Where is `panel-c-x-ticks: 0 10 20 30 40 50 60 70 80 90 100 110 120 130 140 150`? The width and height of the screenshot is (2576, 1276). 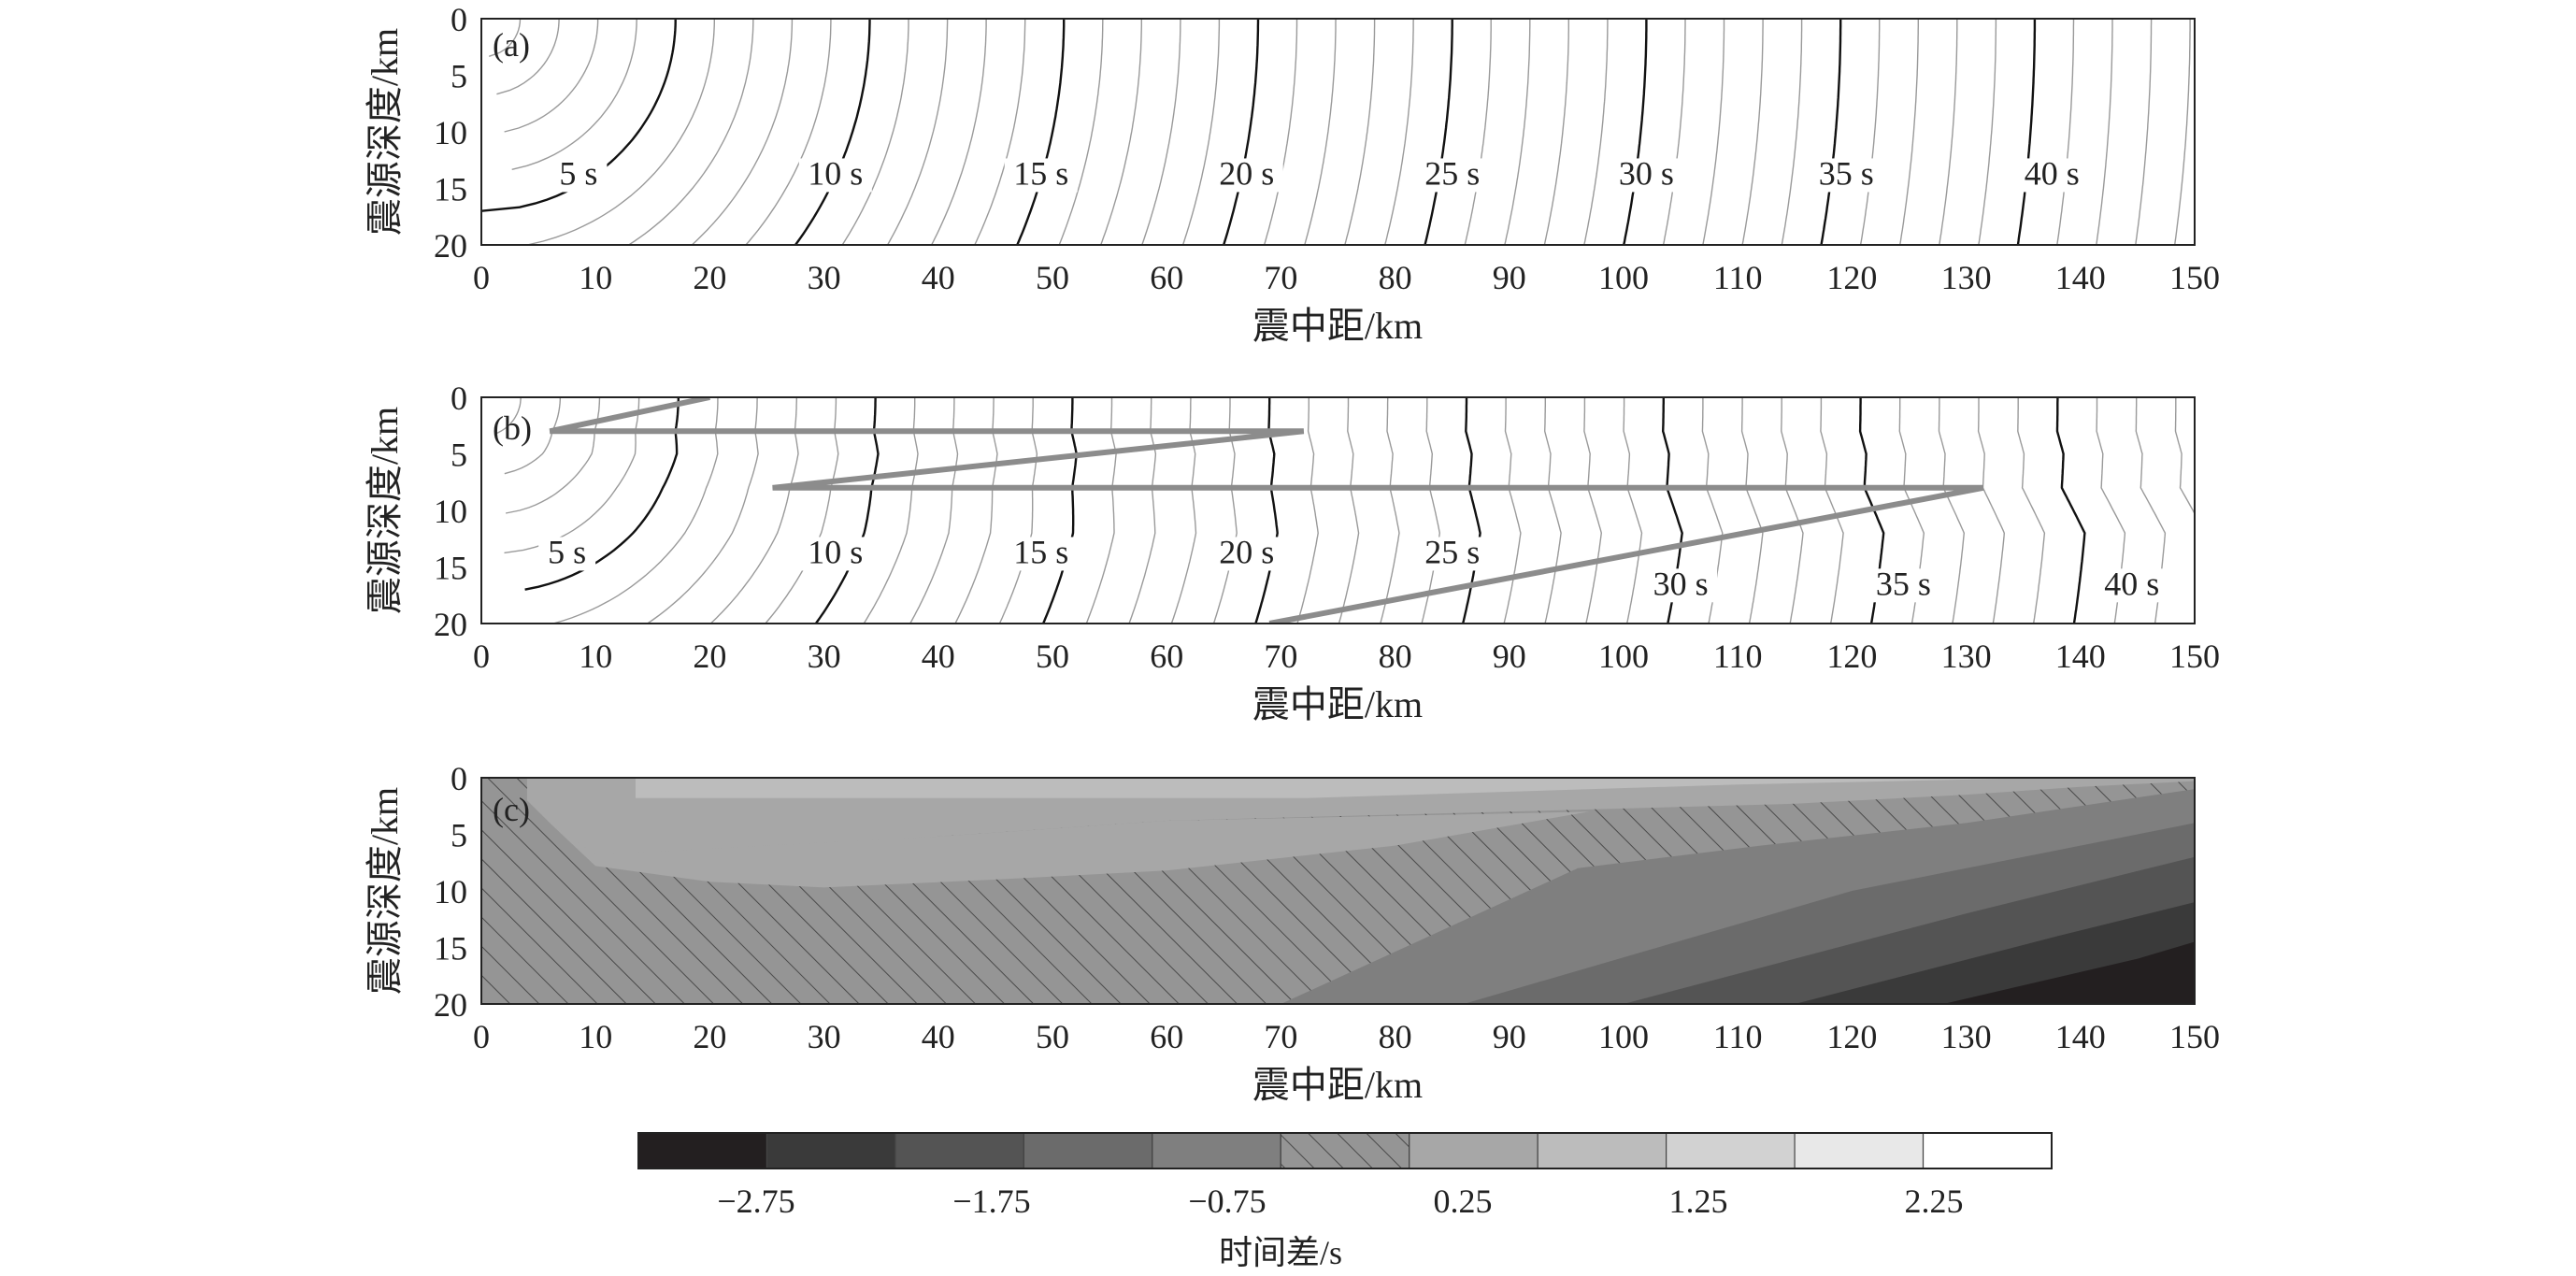
panel-c-x-ticks: 0 10 20 30 40 50 60 70 80 90 100 110 120 130 140 150 is located at coordinates (1346, 1036).